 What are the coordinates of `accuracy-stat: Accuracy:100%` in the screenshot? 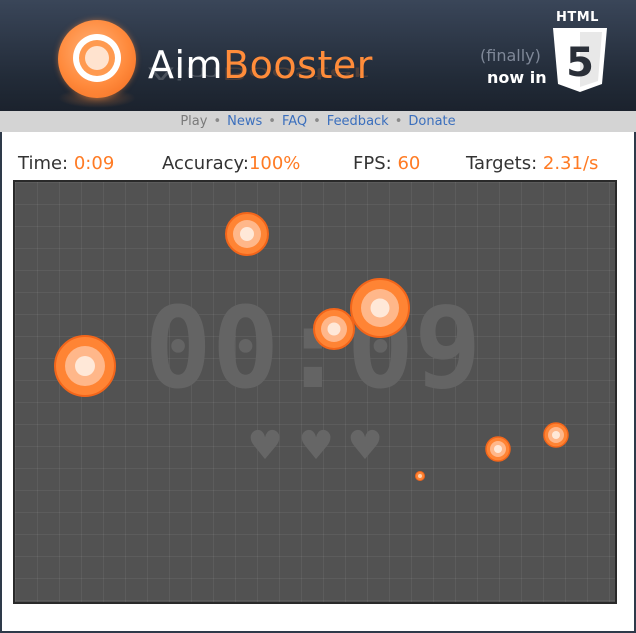 It's located at (231, 164).